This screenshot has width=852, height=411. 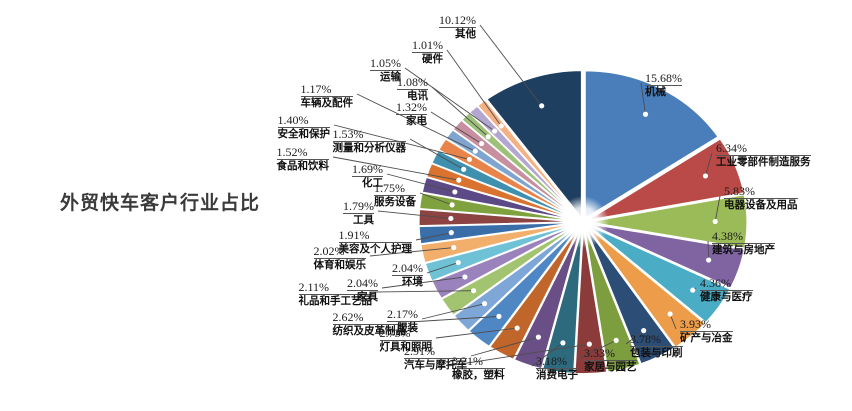 I want to click on slice-percent: 1.79%, so click(x=358, y=206).